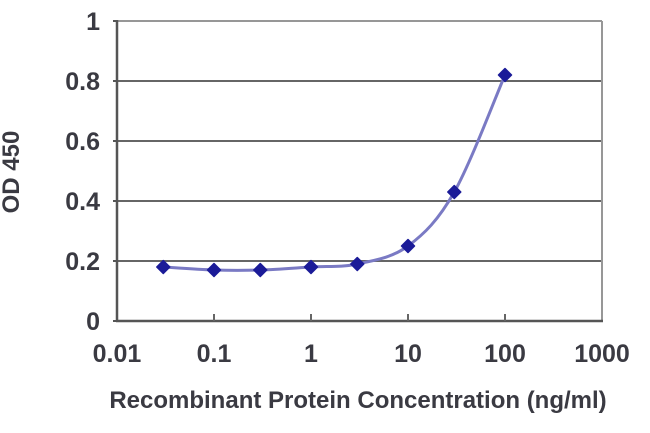 This screenshot has width=650, height=433. Describe the element at coordinates (82, 202) in the screenshot. I see `y-tick-label: 0.4` at that location.